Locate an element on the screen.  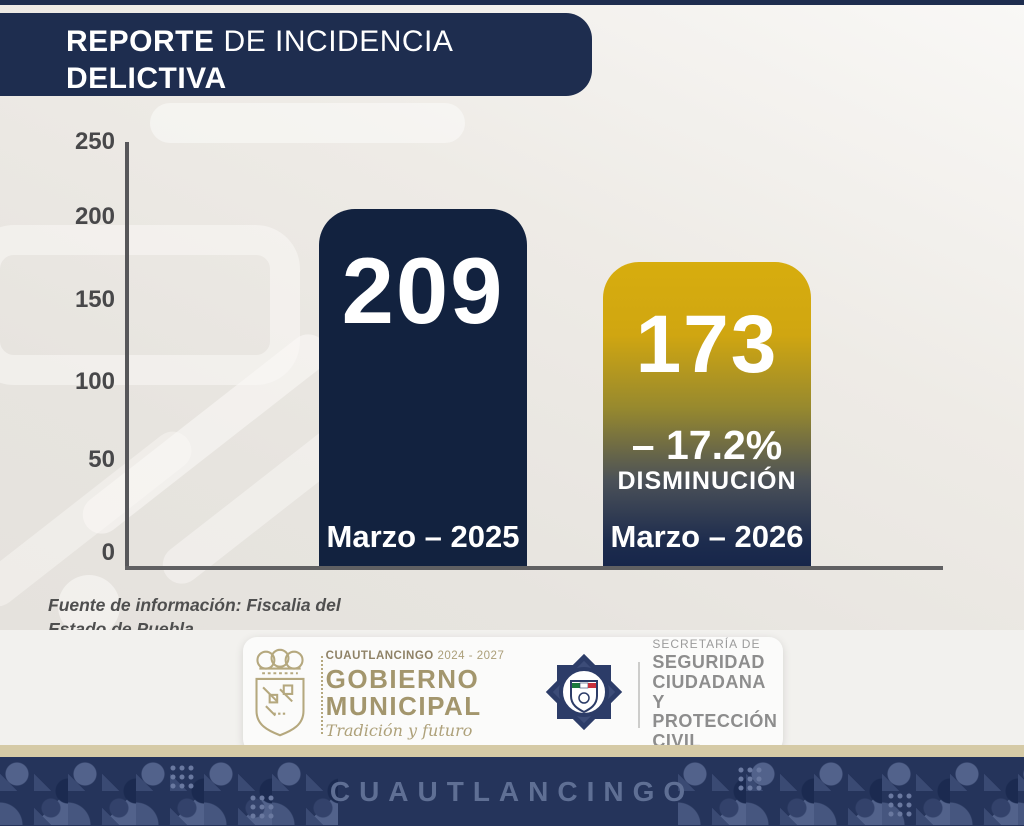
report-title-line2: DELICTIVA is located at coordinates (146, 78).